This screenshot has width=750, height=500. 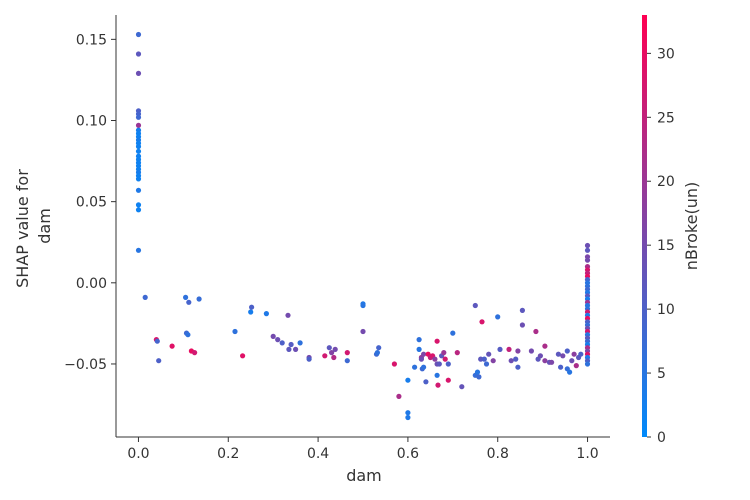 I want to click on y-tick-label: 0.15, so click(x=91, y=40).